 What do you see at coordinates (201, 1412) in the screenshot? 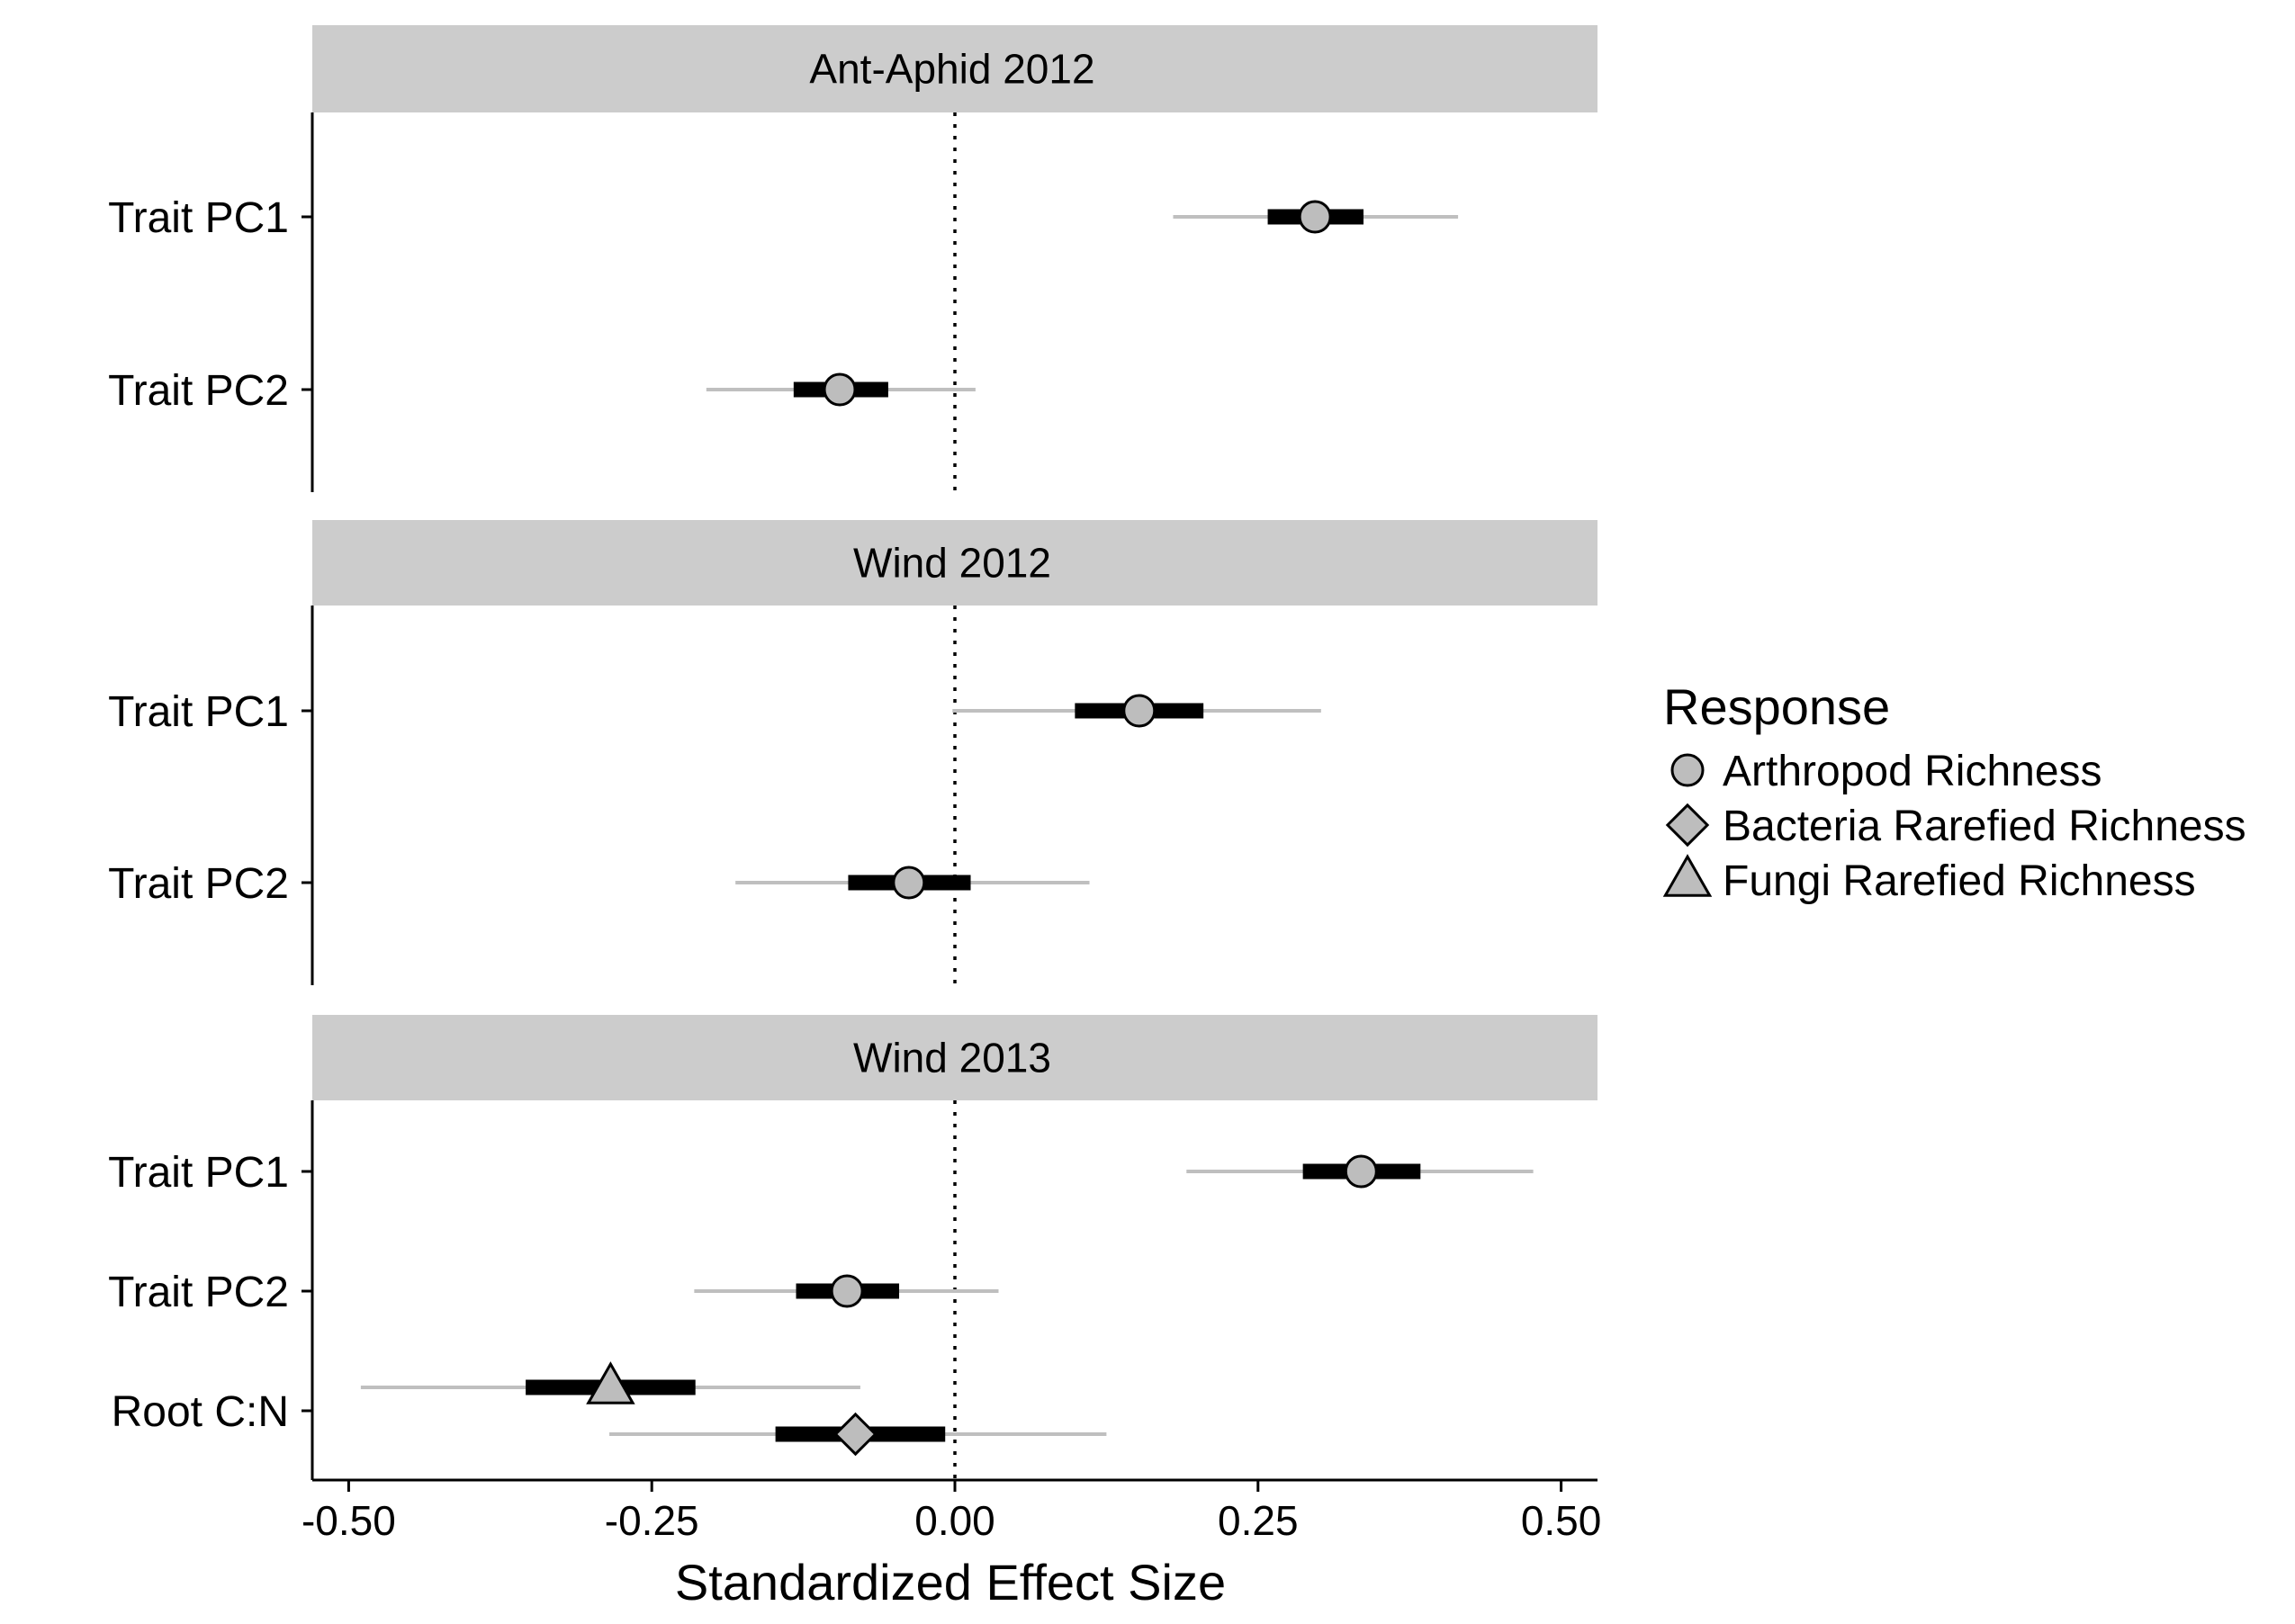
I see `y-tick-label: Root C:N` at bounding box center [201, 1412].